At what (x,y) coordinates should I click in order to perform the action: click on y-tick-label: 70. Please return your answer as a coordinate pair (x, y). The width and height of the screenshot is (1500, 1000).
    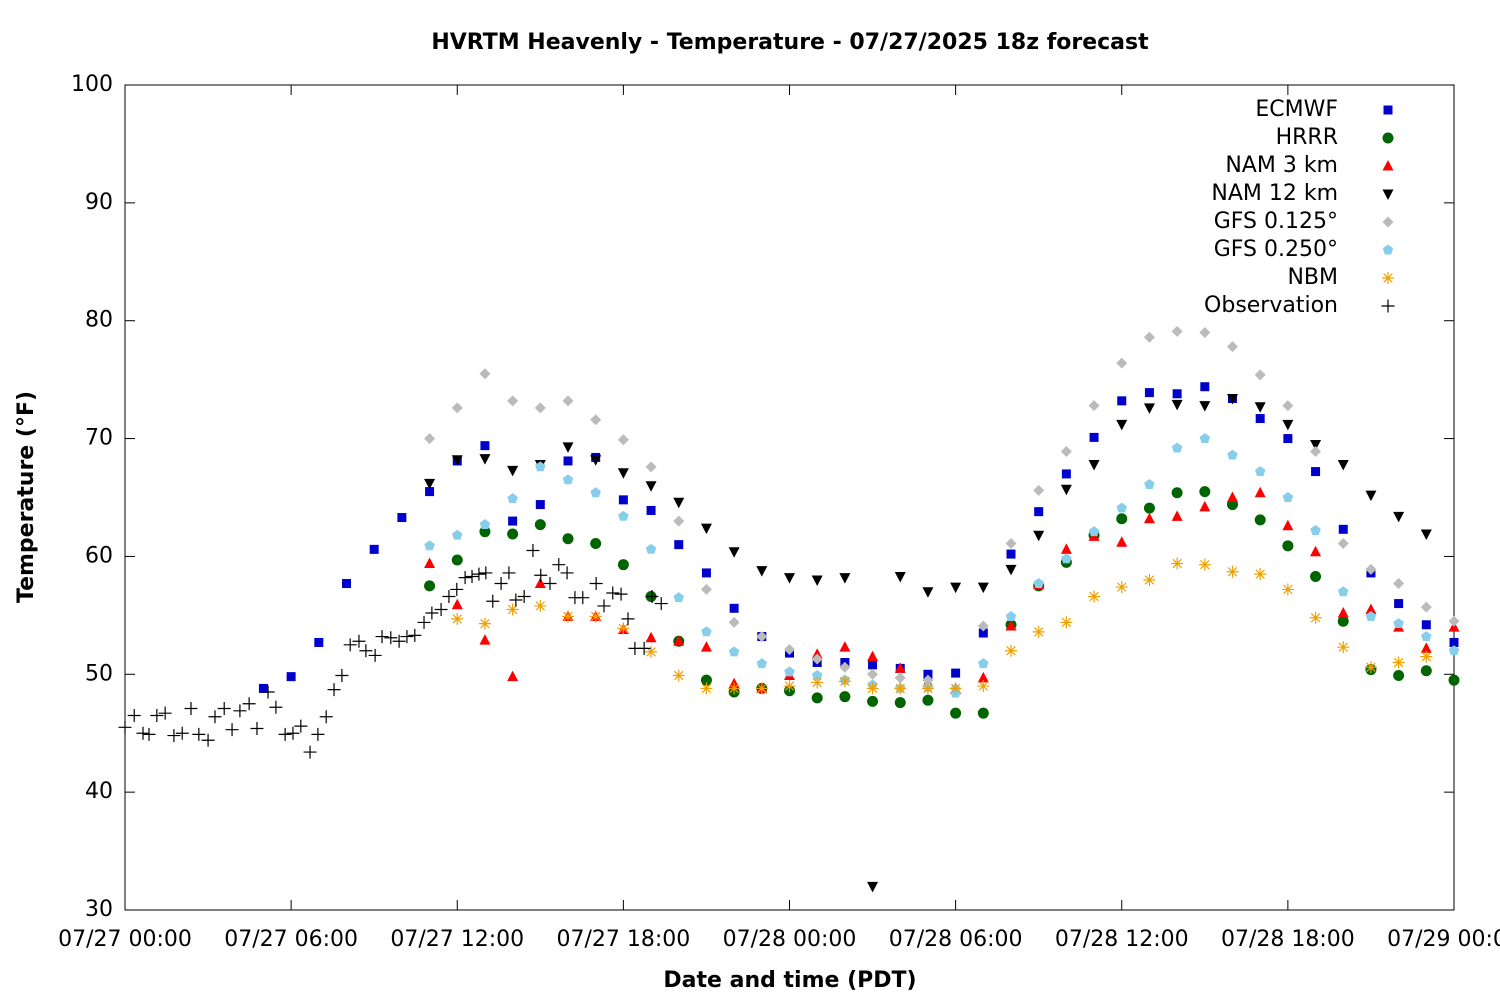
    Looking at the image, I should click on (99, 438).